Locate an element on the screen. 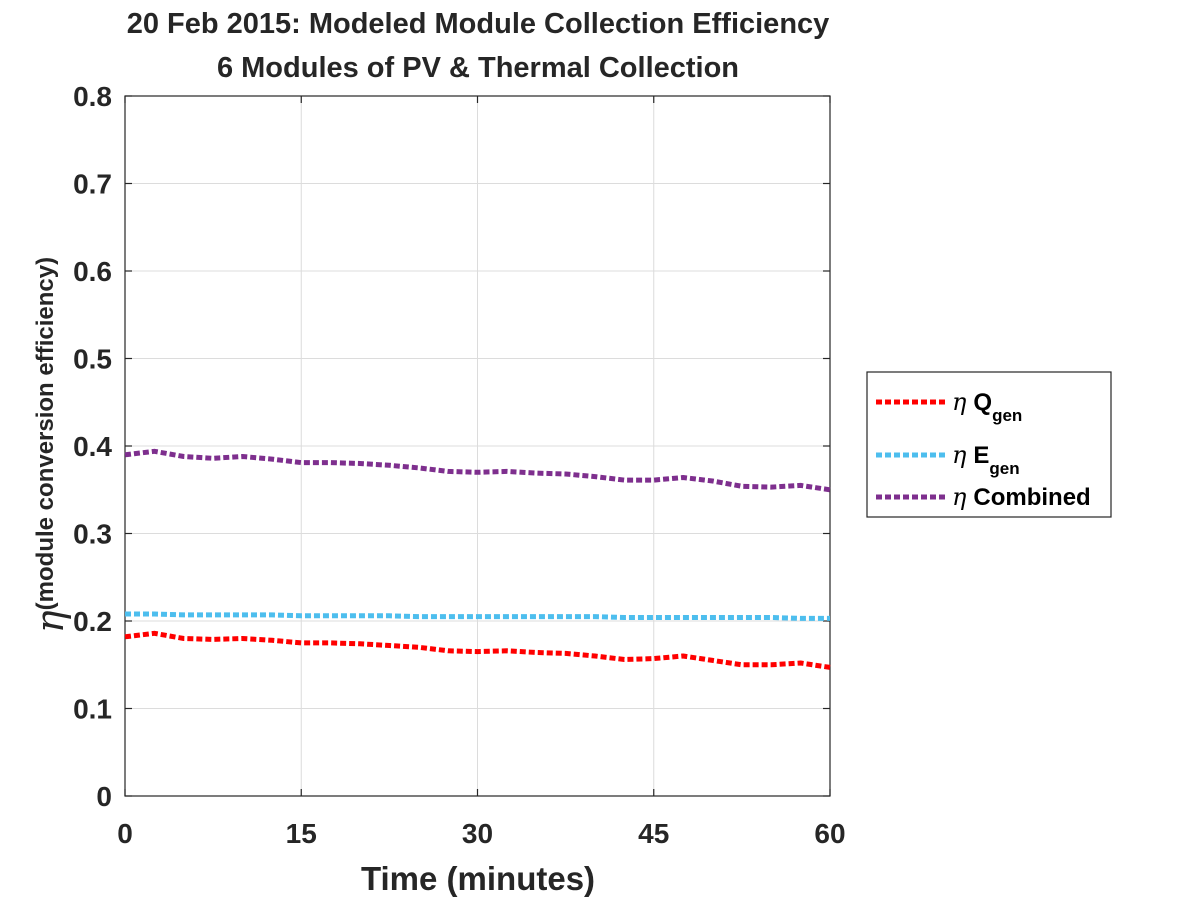 The width and height of the screenshot is (1200, 905). y-tick-label: 0.8 is located at coordinates (92, 96).